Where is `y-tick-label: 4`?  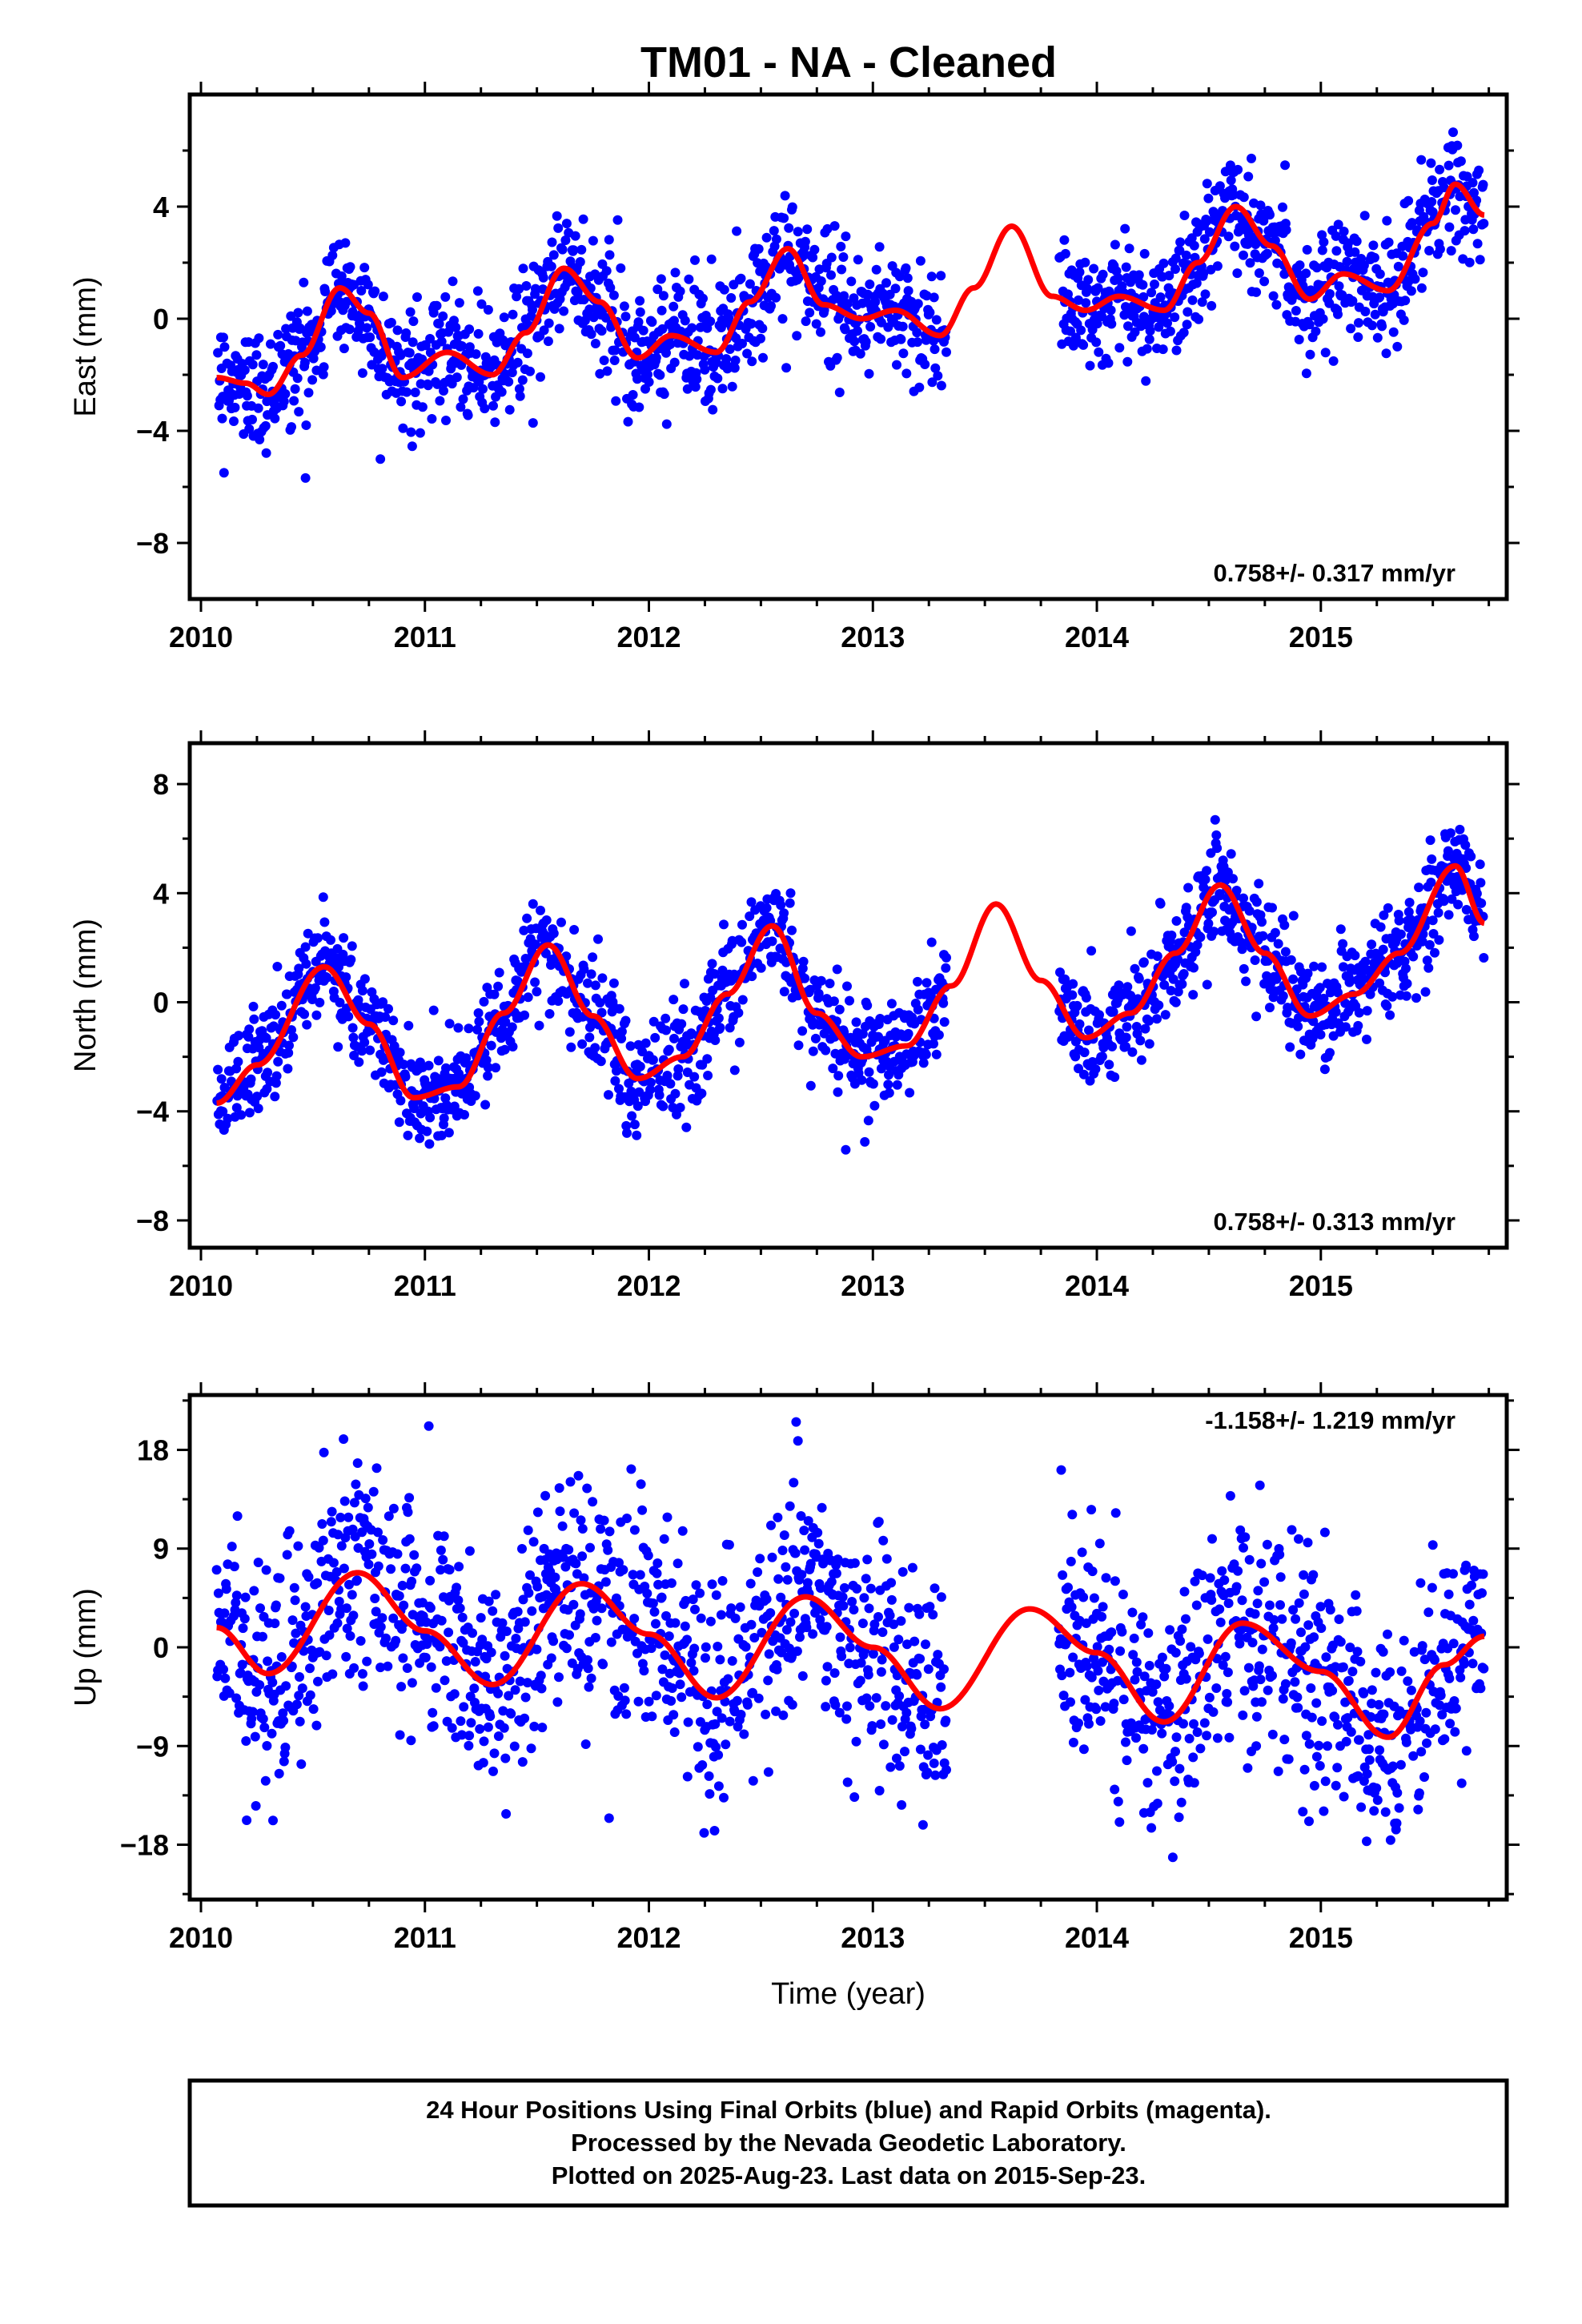 y-tick-label: 4 is located at coordinates (161, 893).